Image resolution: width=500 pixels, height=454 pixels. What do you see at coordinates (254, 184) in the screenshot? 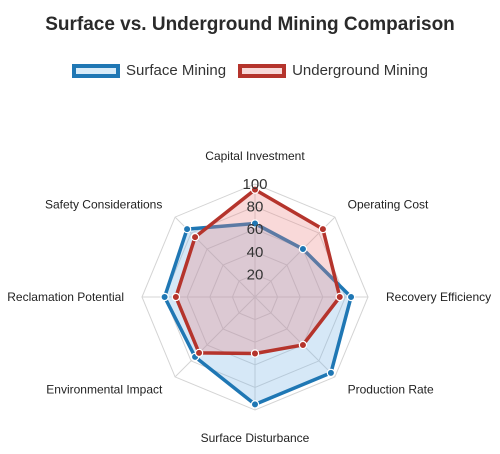
I see `radial-tick-label-100: 100` at bounding box center [254, 184].